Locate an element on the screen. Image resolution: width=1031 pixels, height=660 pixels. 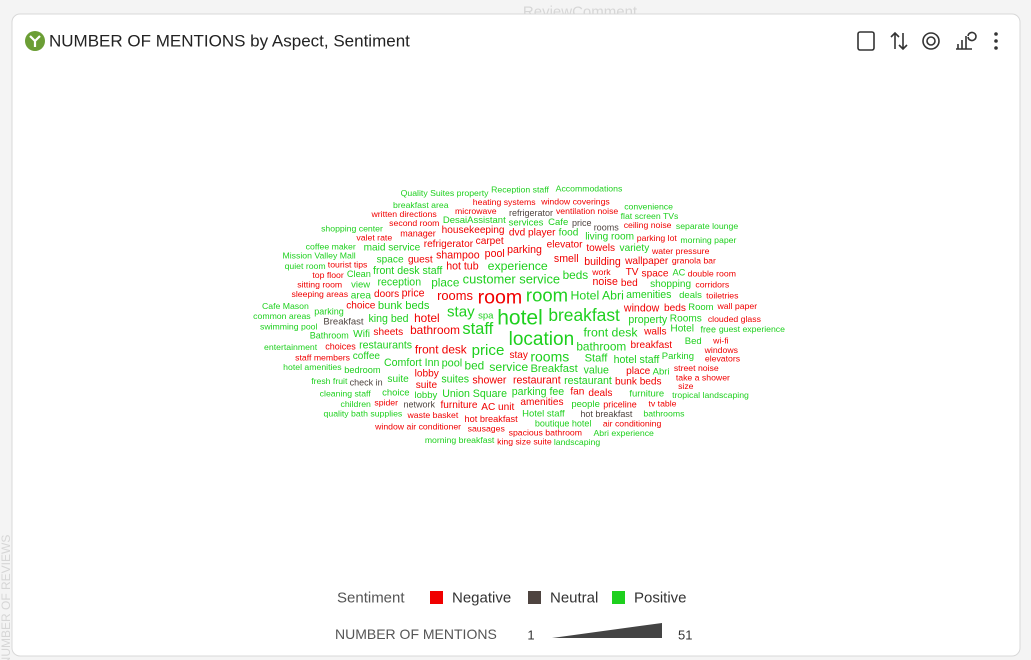
word: quiet room is located at coordinates (305, 266).